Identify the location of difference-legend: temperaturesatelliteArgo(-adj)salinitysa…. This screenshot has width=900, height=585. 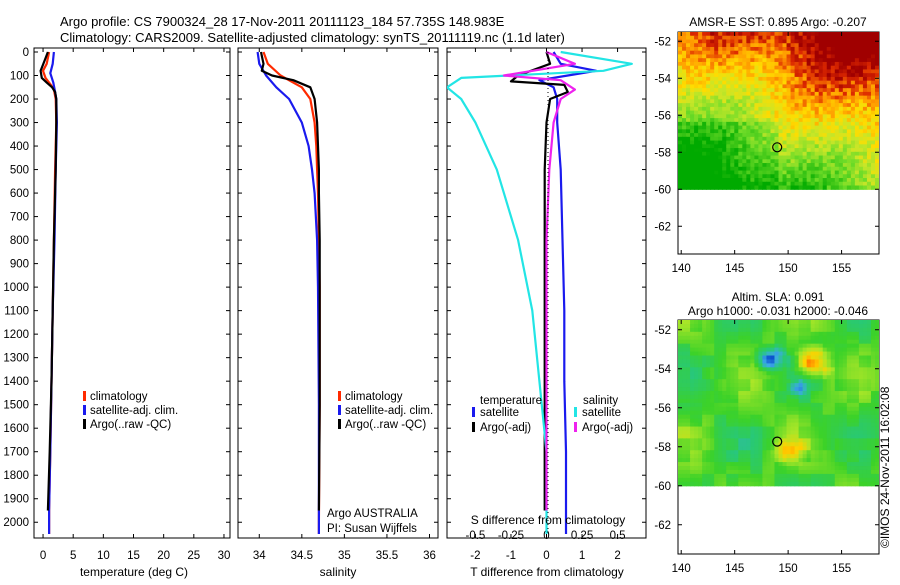
(552, 414).